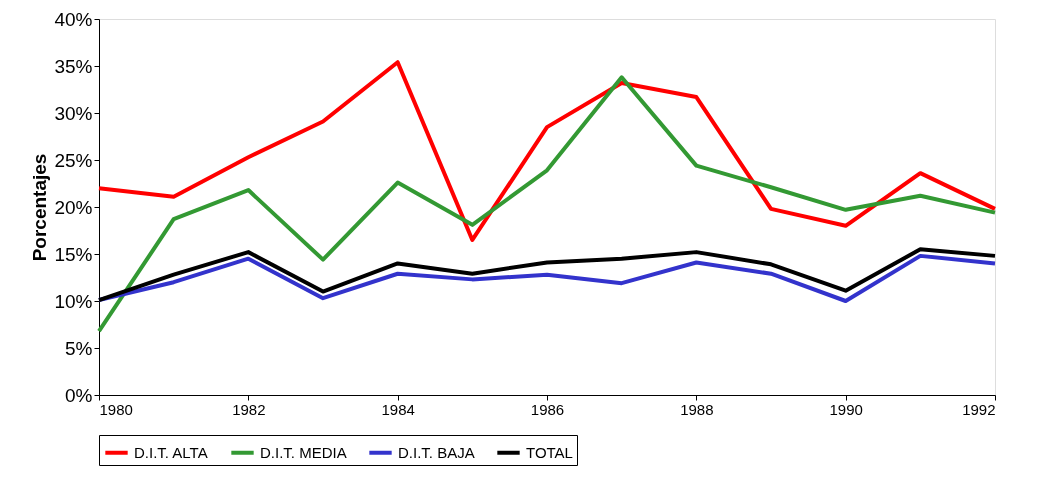 The width and height of the screenshot is (1059, 480). I want to click on legend-label: D.I.T. BAJA, so click(436, 452).